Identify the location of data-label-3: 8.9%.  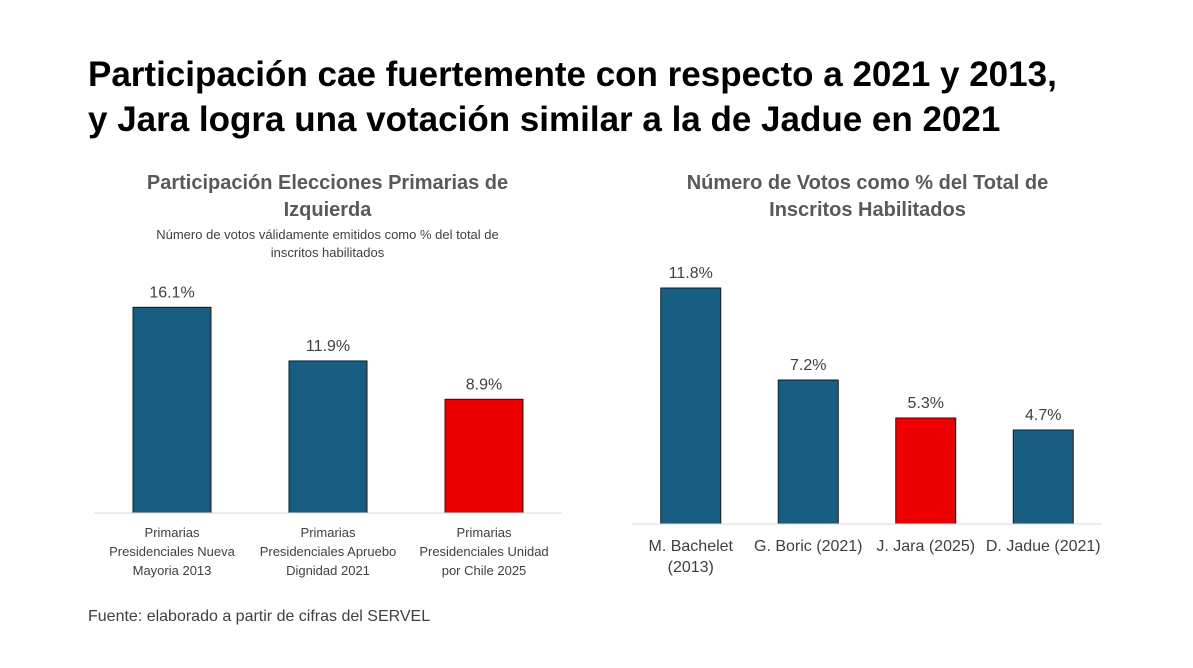
(484, 384).